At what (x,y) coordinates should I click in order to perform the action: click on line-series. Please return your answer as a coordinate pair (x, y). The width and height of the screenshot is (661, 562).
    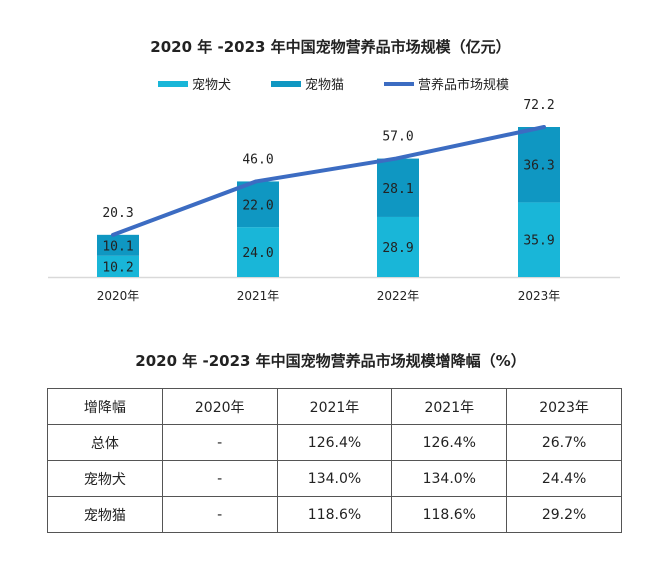
    Looking at the image, I should click on (328, 181).